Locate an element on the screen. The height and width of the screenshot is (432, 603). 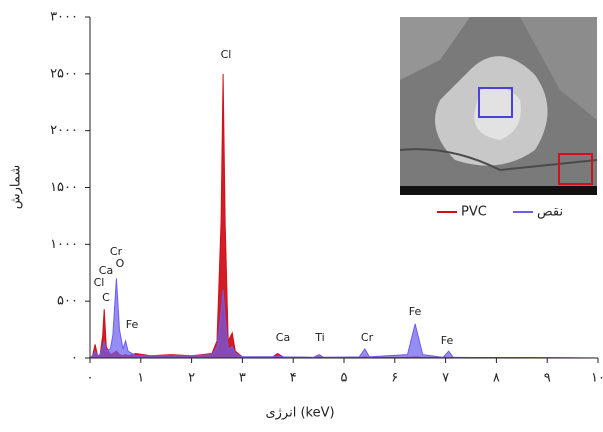
y-tick-label: ۳۰۰۰ is located at coordinates (64, 17).